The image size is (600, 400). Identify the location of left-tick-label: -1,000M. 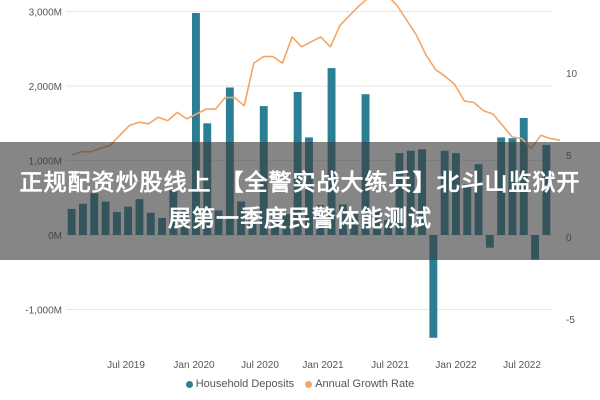
(43, 311).